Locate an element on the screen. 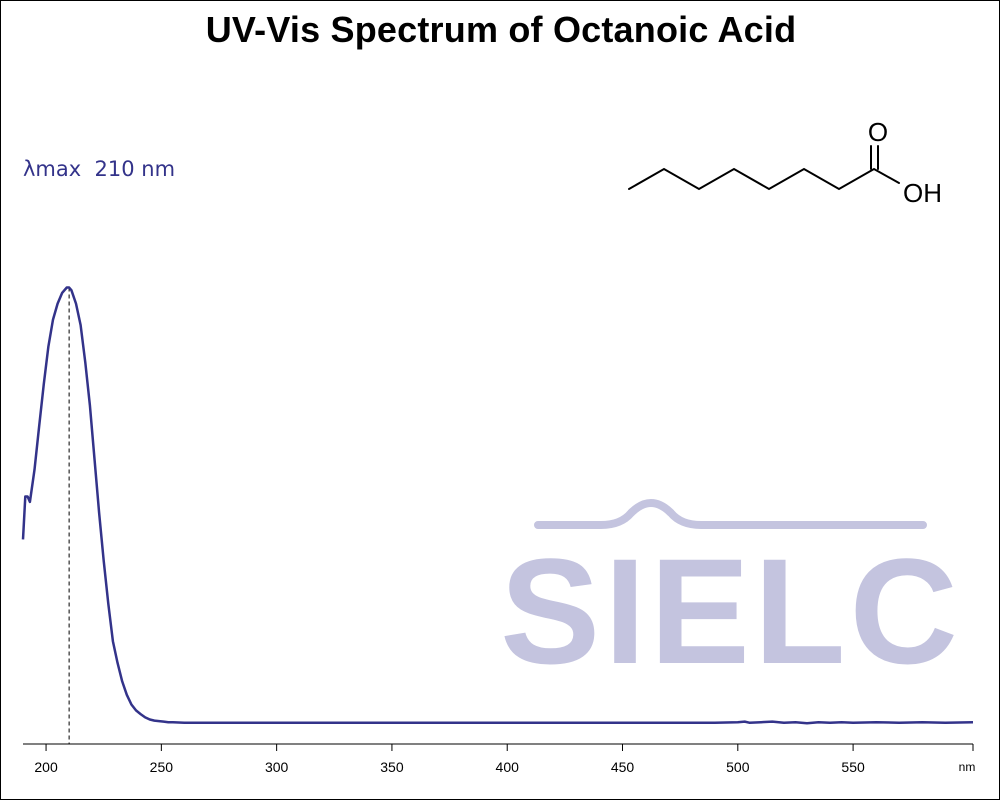  carbonyl-oxygen-label: O is located at coordinates (878, 132).